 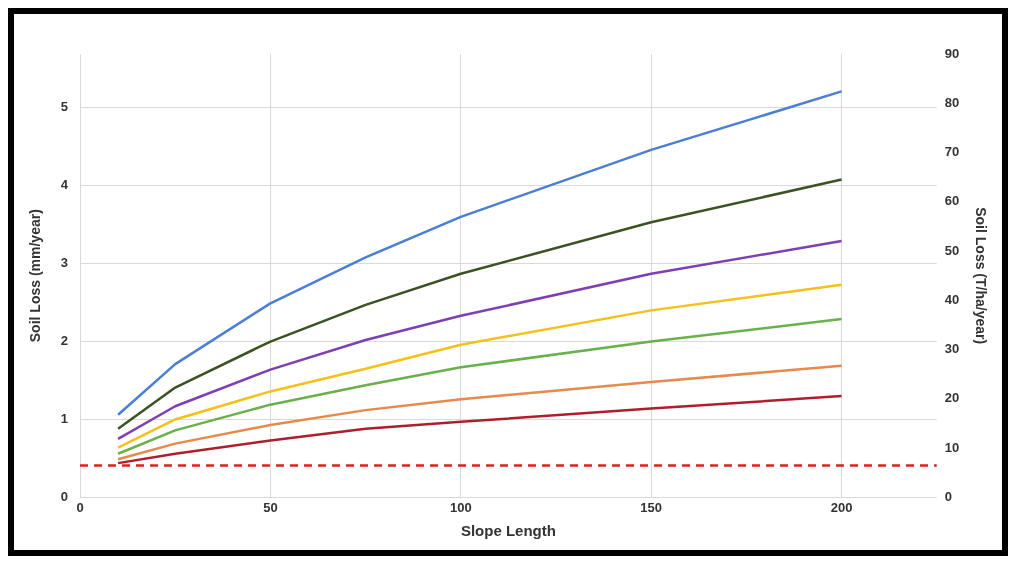 What do you see at coordinates (460, 507) in the screenshot?
I see `x-tick-label: 100` at bounding box center [460, 507].